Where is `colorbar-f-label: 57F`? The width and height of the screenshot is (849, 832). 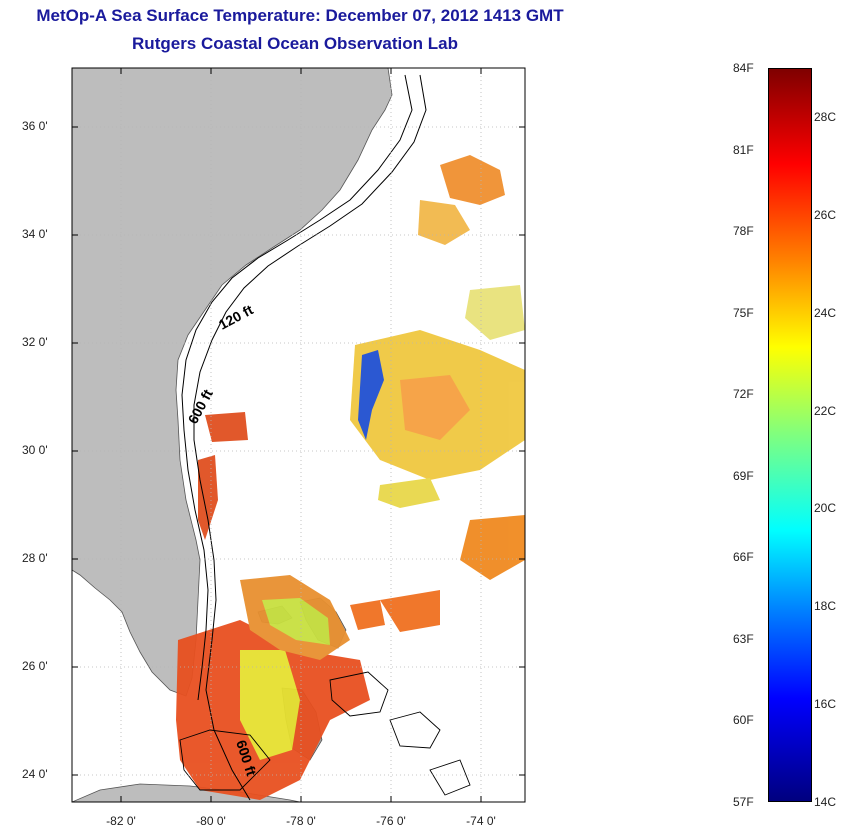
colorbar-f-label: 57F is located at coordinates (743, 802).